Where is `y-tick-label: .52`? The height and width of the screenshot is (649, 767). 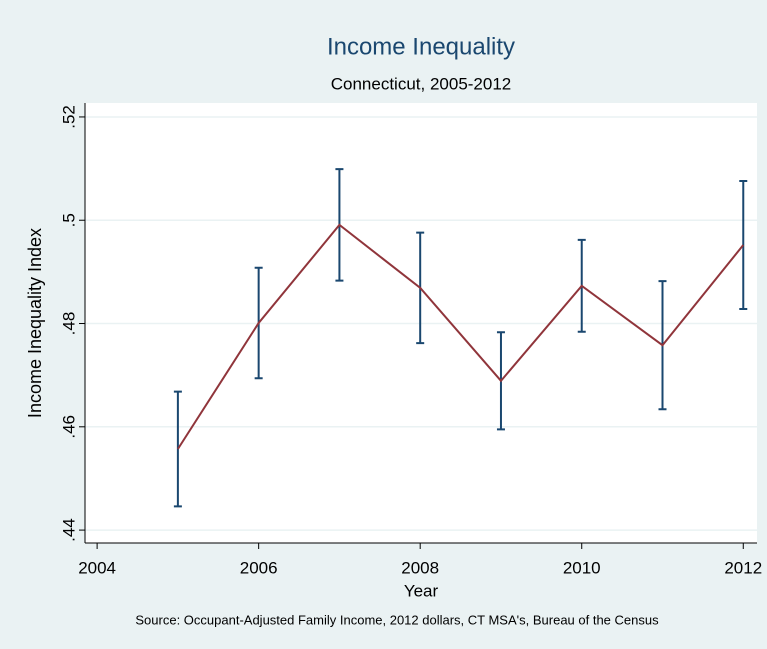
y-tick-label: .52 is located at coordinates (68, 117).